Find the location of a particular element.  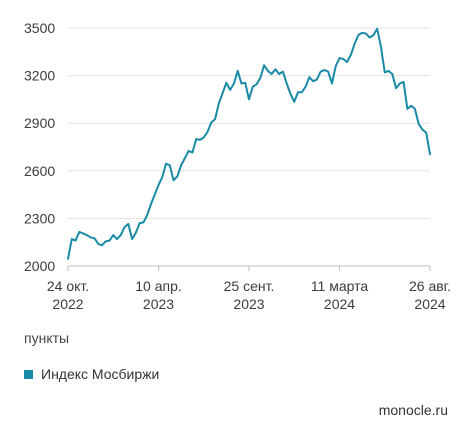

x-tick-year-1: 2023 is located at coordinates (158, 304).